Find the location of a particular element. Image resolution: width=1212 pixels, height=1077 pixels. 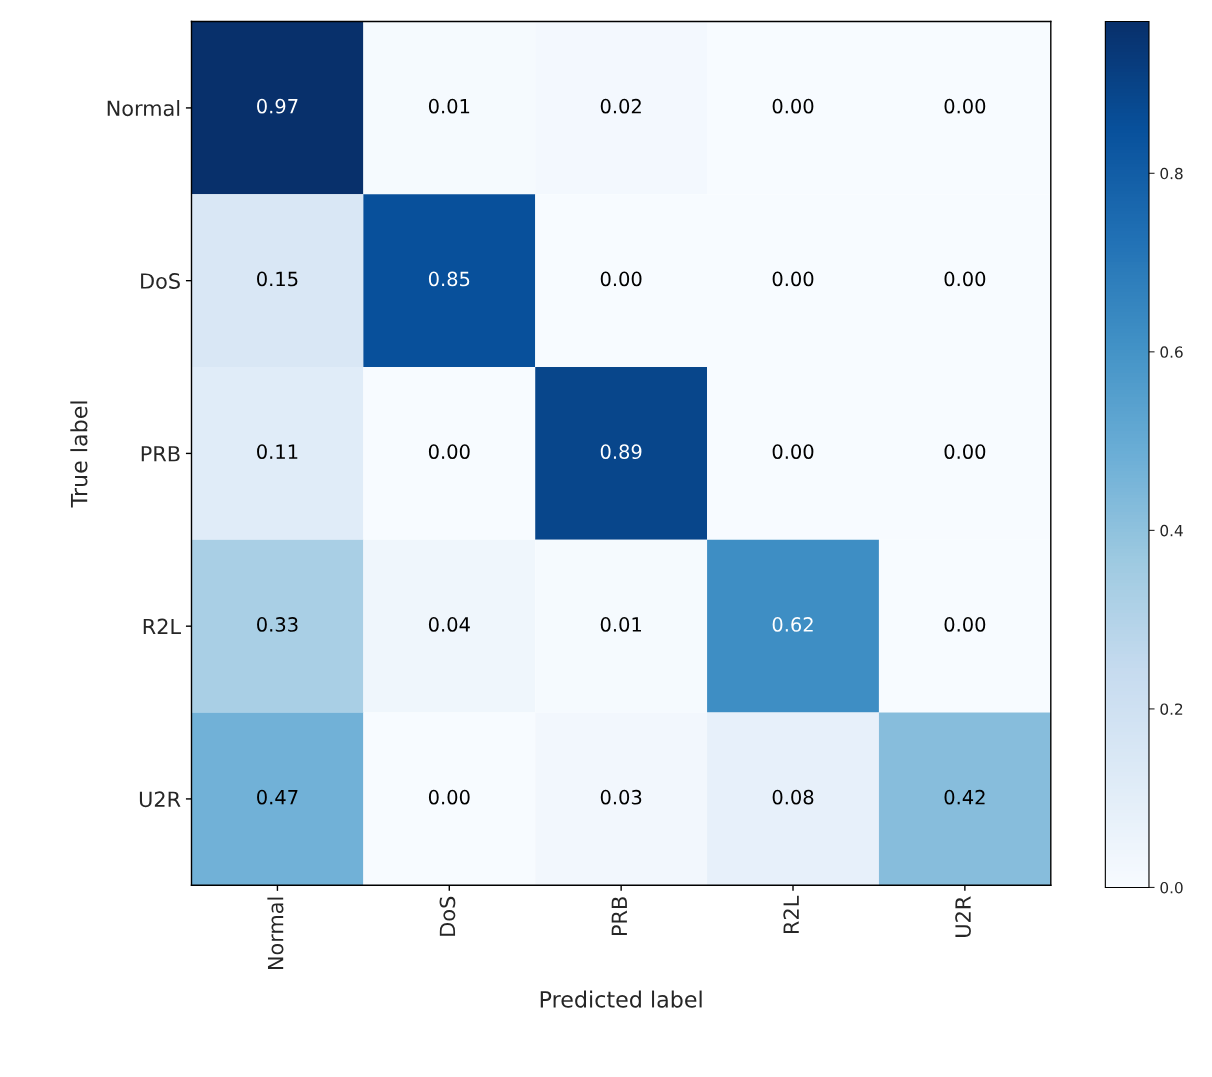

y-tick-label: R2L is located at coordinates (162, 626).